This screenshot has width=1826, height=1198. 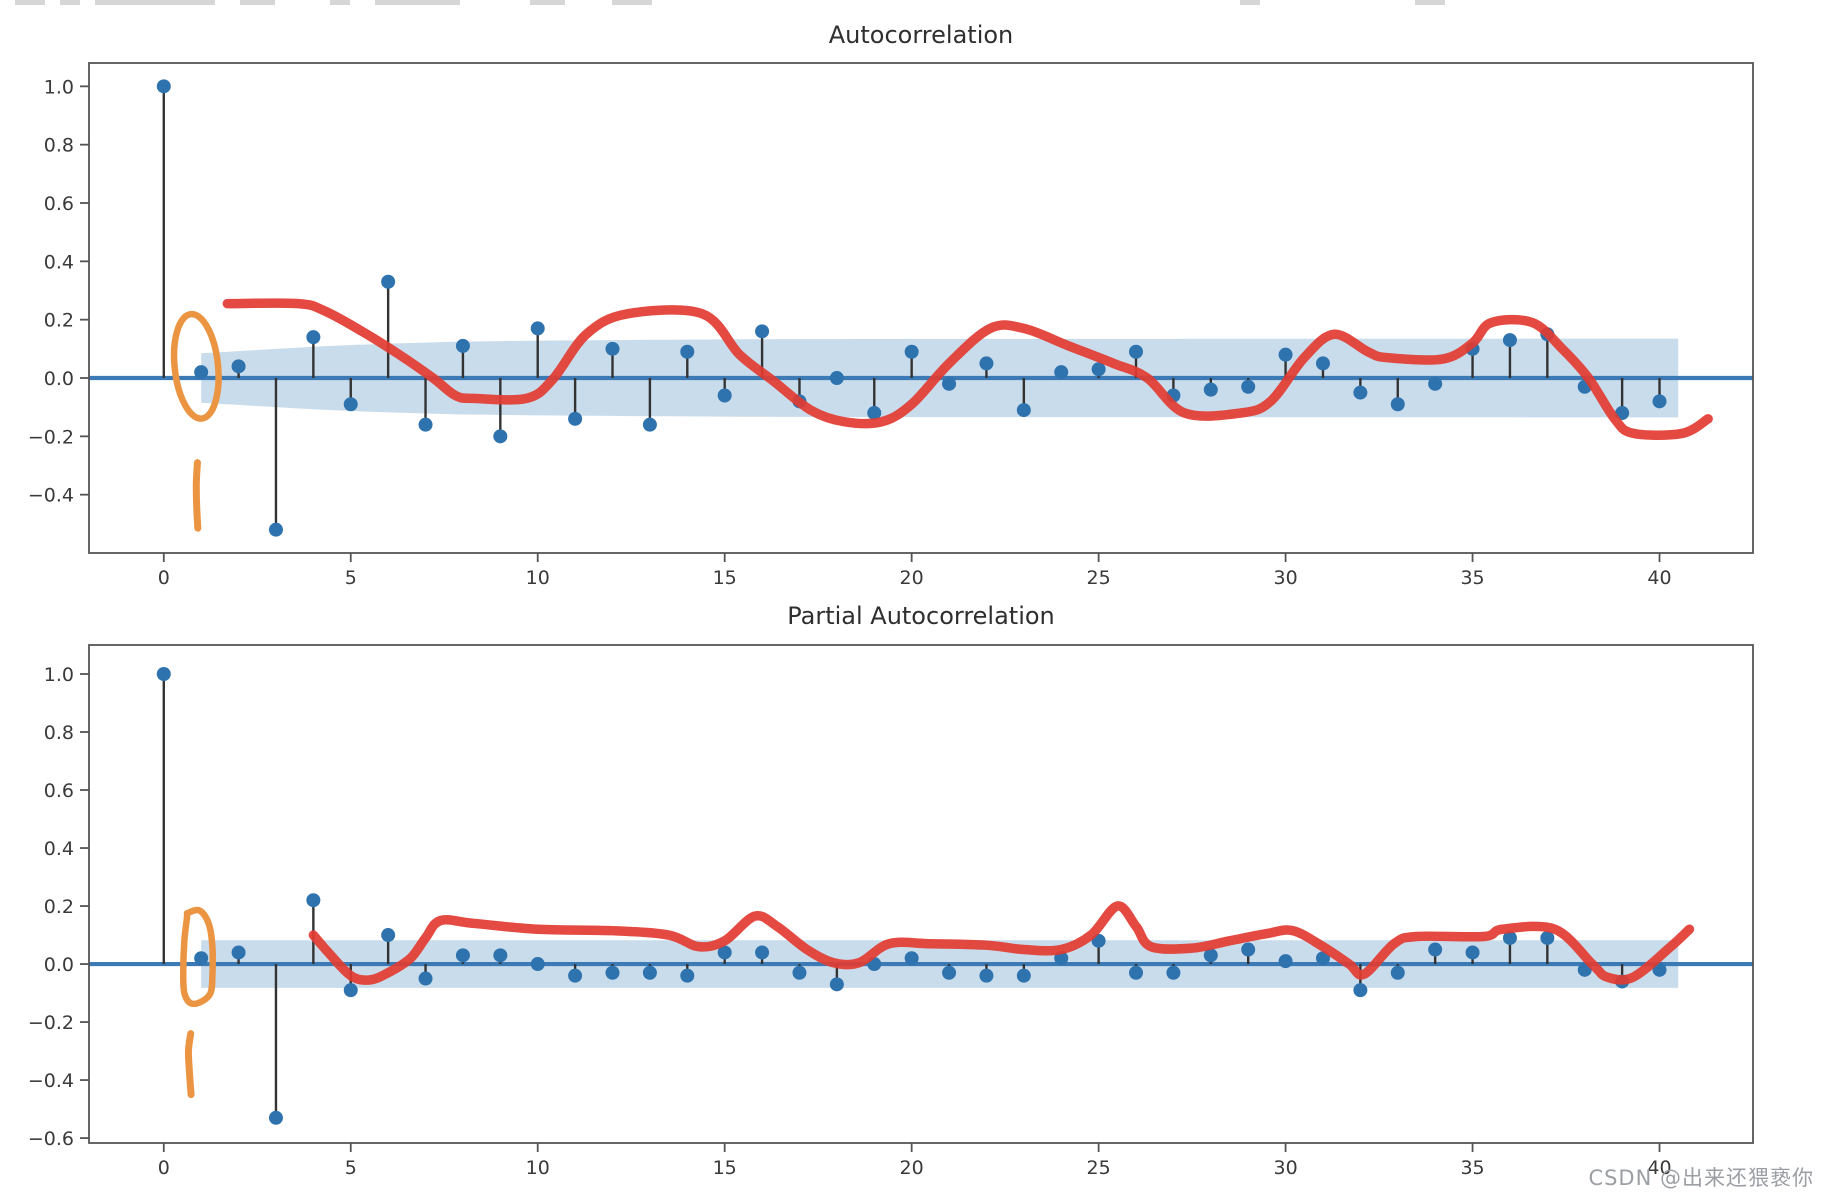 I want to click on pacf-title: Partial Autocorrelation, so click(x=921, y=616).